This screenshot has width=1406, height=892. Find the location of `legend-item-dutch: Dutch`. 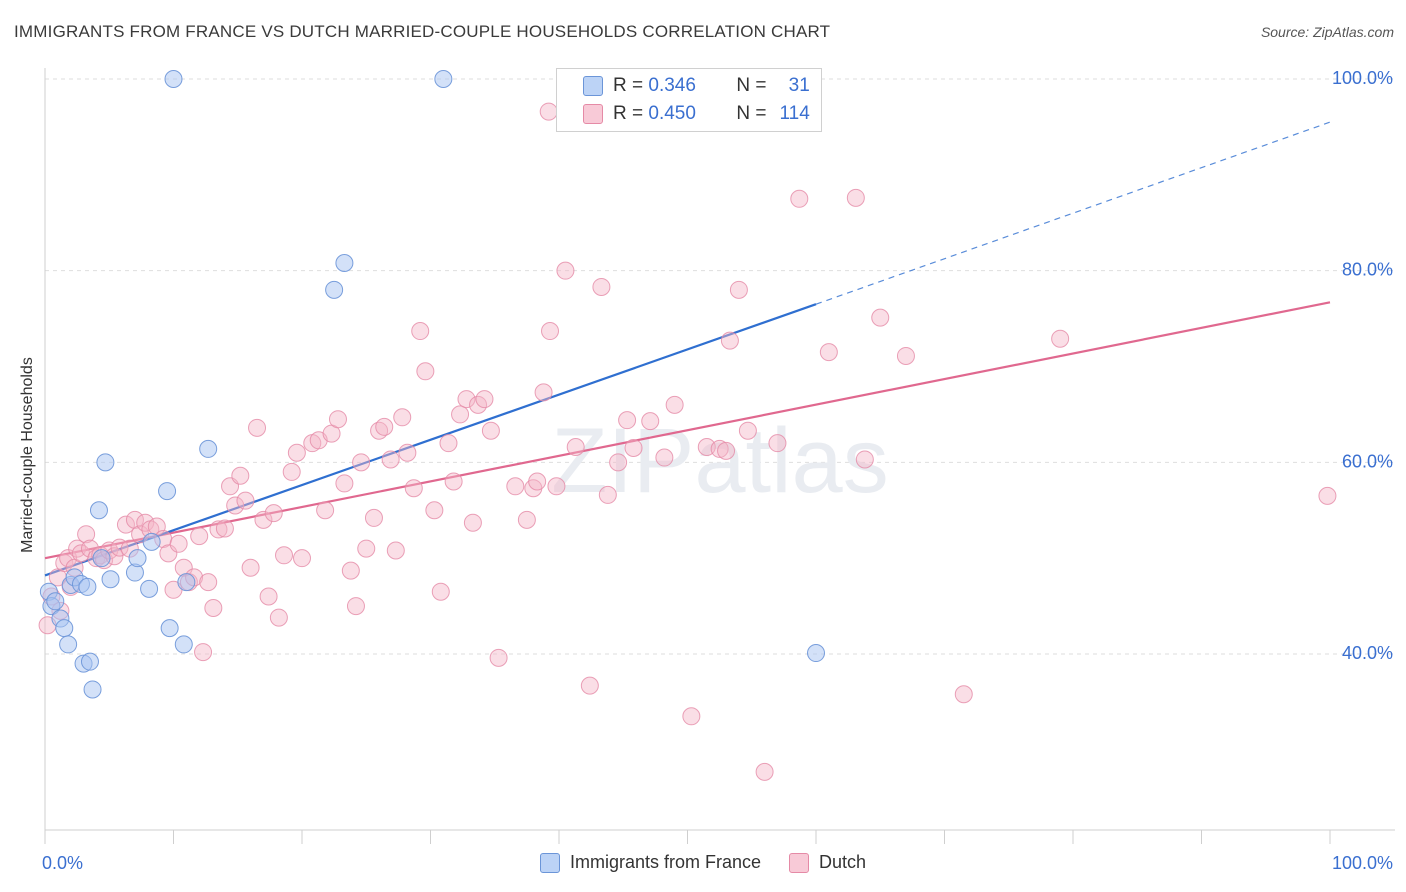

legend-item-dutch: Dutch is located at coordinates (827, 862).